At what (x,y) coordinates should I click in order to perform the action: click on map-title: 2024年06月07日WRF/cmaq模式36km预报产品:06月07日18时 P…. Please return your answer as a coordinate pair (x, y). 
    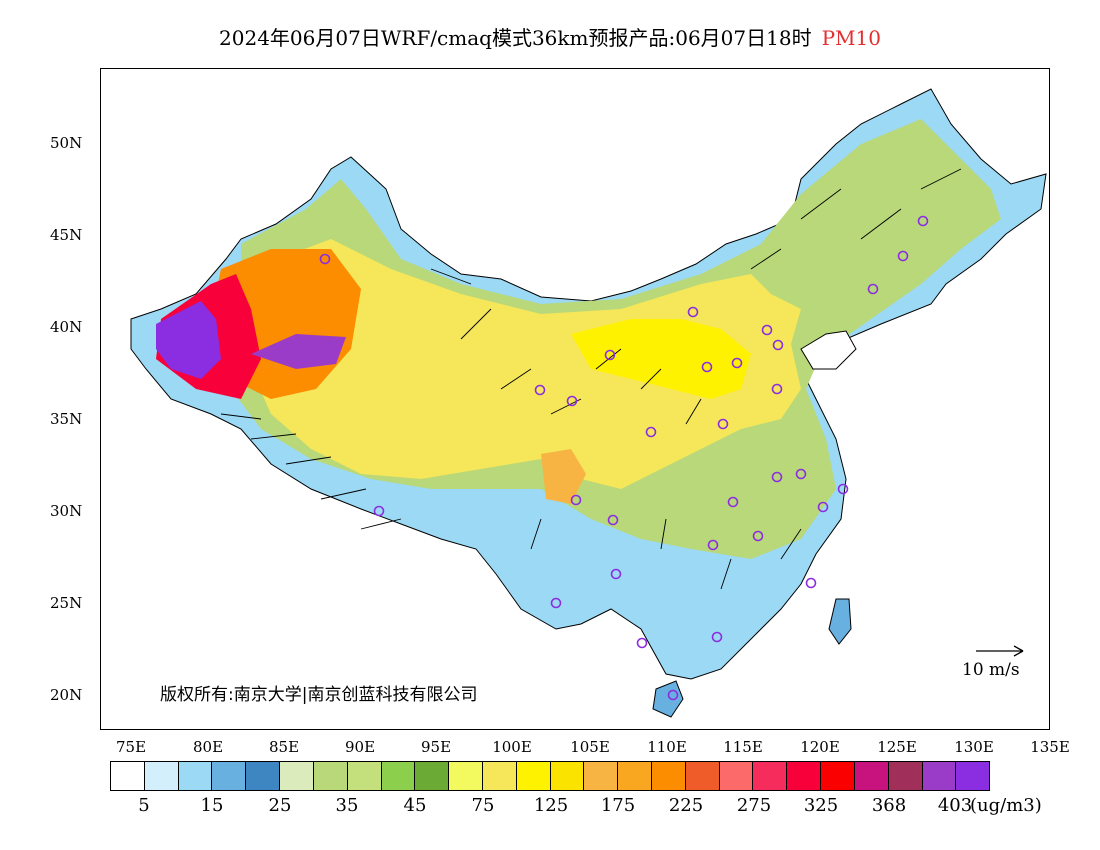
    Looking at the image, I should click on (550, 36).